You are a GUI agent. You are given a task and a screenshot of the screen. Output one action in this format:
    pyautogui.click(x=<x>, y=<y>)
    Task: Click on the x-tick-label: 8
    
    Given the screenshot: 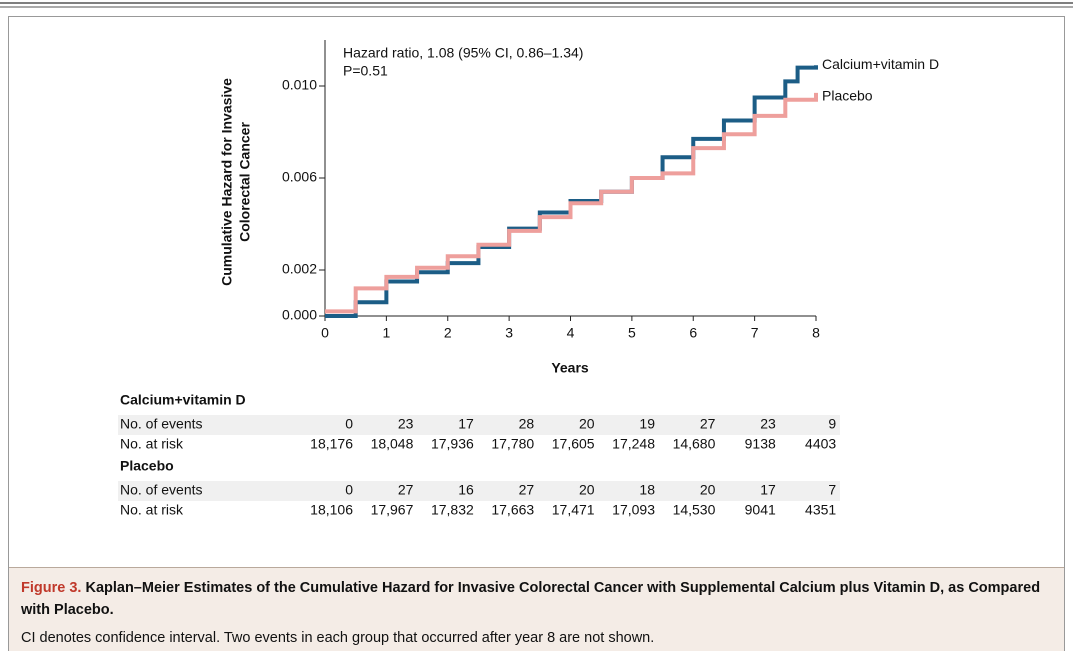 What is the action you would take?
    pyautogui.click(x=816, y=333)
    